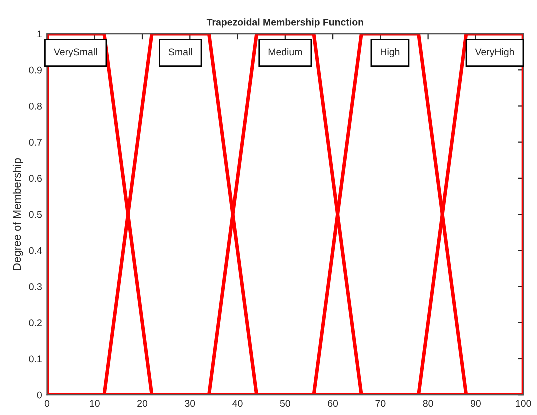 The width and height of the screenshot is (537, 415). What do you see at coordinates (35, 70) in the screenshot?
I see `y-tick-label: 0.9` at bounding box center [35, 70].